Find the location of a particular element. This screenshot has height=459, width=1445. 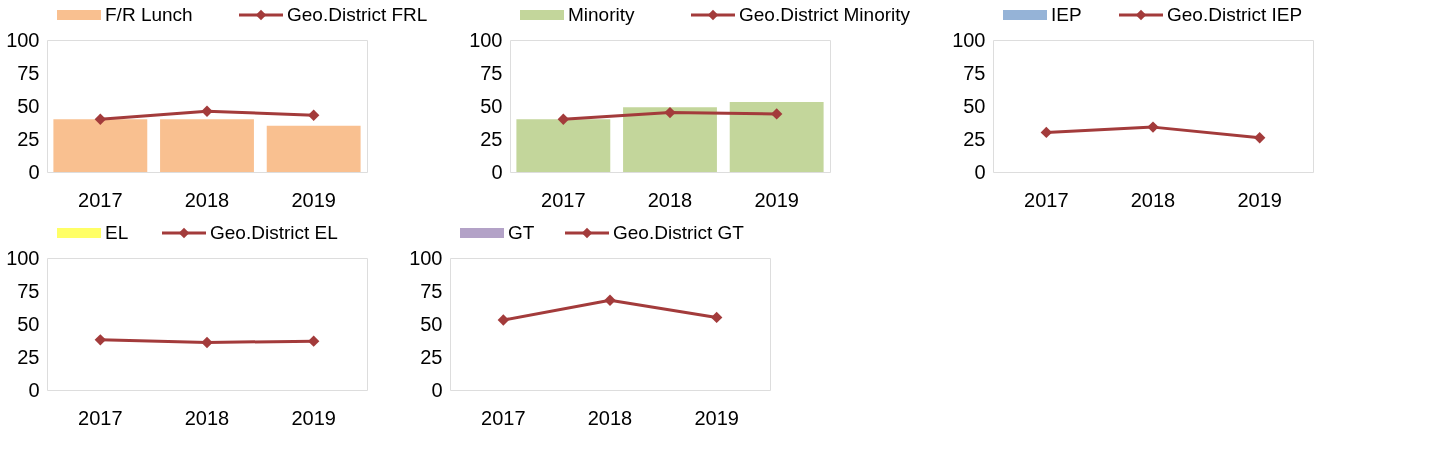

legend-label: Geo.District GT is located at coordinates (679, 232).